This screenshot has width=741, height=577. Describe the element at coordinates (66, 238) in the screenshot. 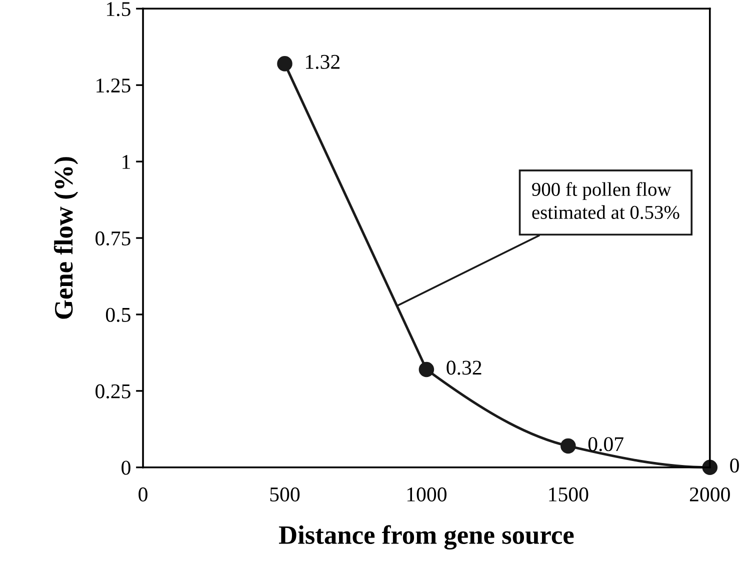

I see `y-axis-title: Gene flow (%)` at that location.